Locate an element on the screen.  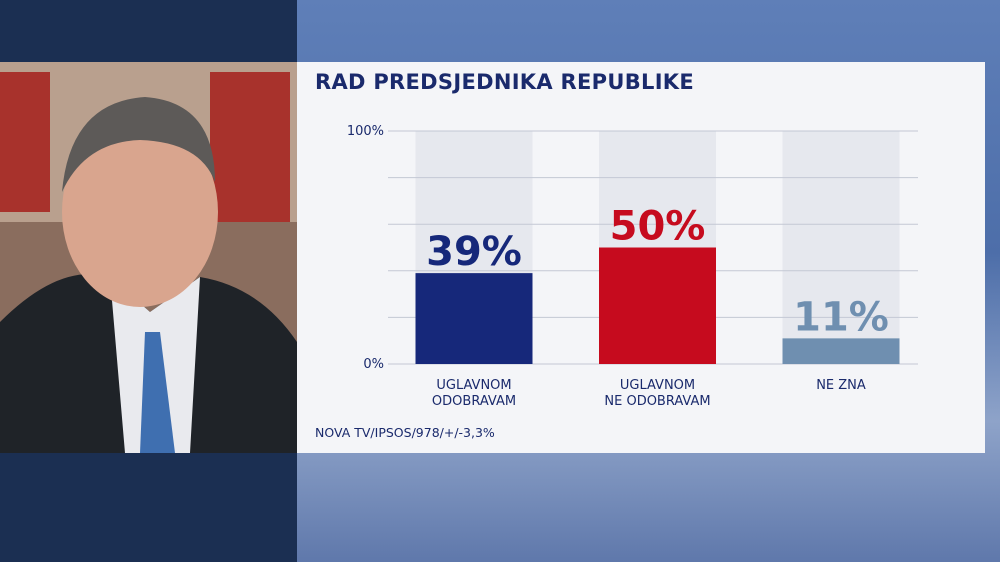
y-tick-label: 0% is located at coordinates (373, 364).